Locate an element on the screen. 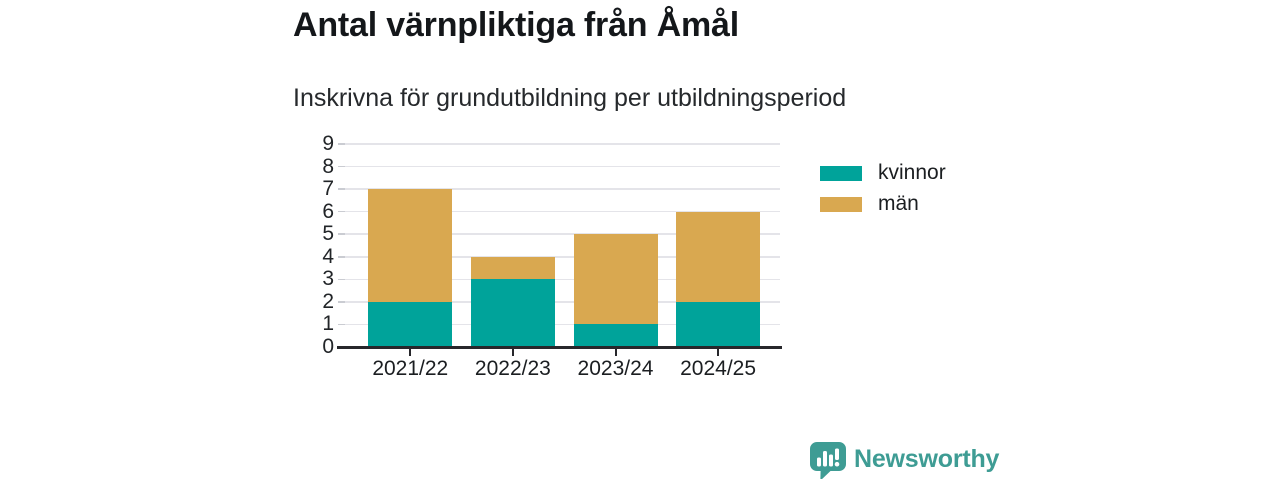 This screenshot has height=480, width=1280. y-tick-label: 3 is located at coordinates (328, 279).